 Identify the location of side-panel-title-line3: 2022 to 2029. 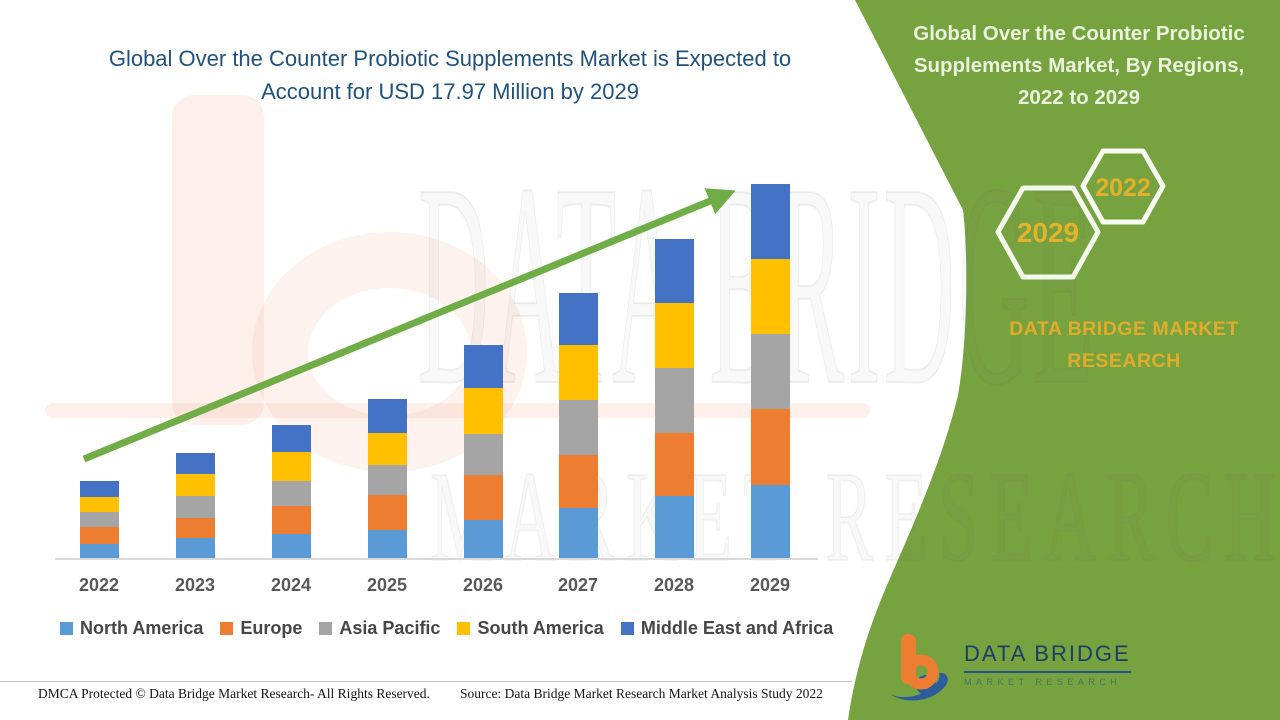
(1079, 97).